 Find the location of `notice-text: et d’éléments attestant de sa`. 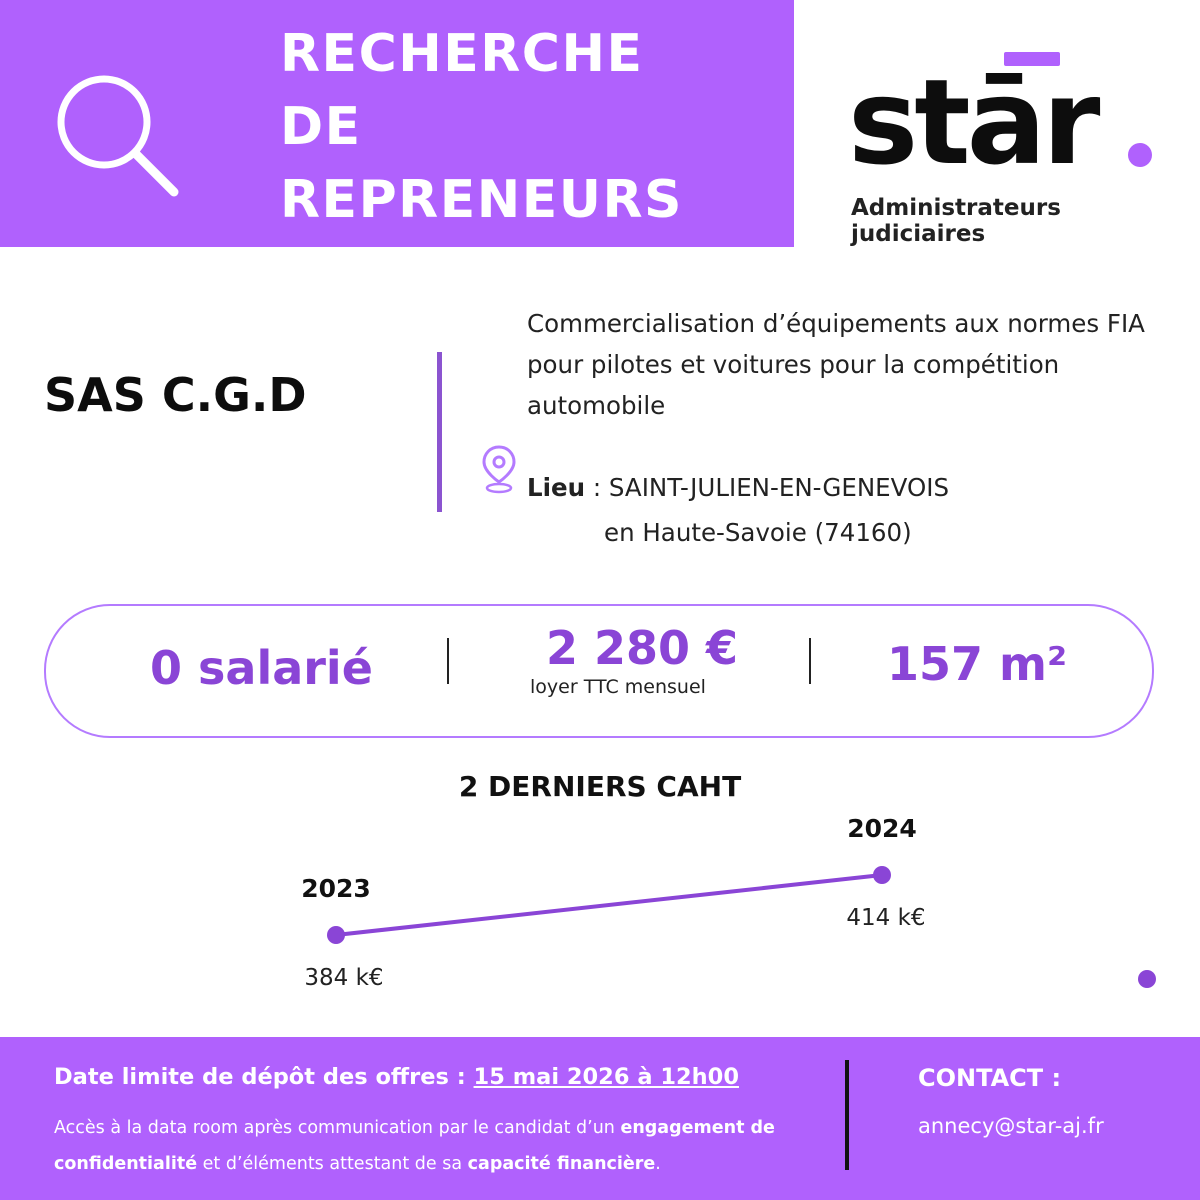

notice-text: et d’éléments attestant de sa is located at coordinates (332, 1164).